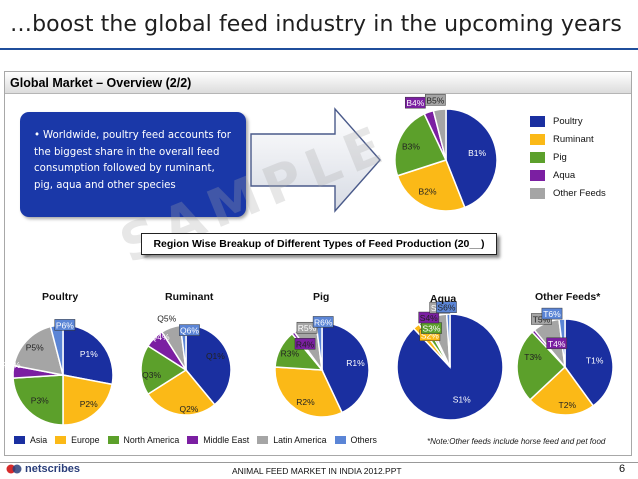 The height and width of the screenshot is (479, 638). What do you see at coordinates (579, 193) in the screenshot?
I see `legend-label: Other Feeds` at bounding box center [579, 193].